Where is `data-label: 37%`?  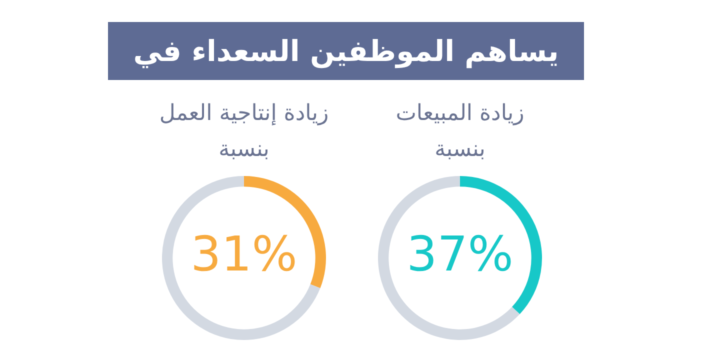 data-label: 37% is located at coordinates (460, 254).